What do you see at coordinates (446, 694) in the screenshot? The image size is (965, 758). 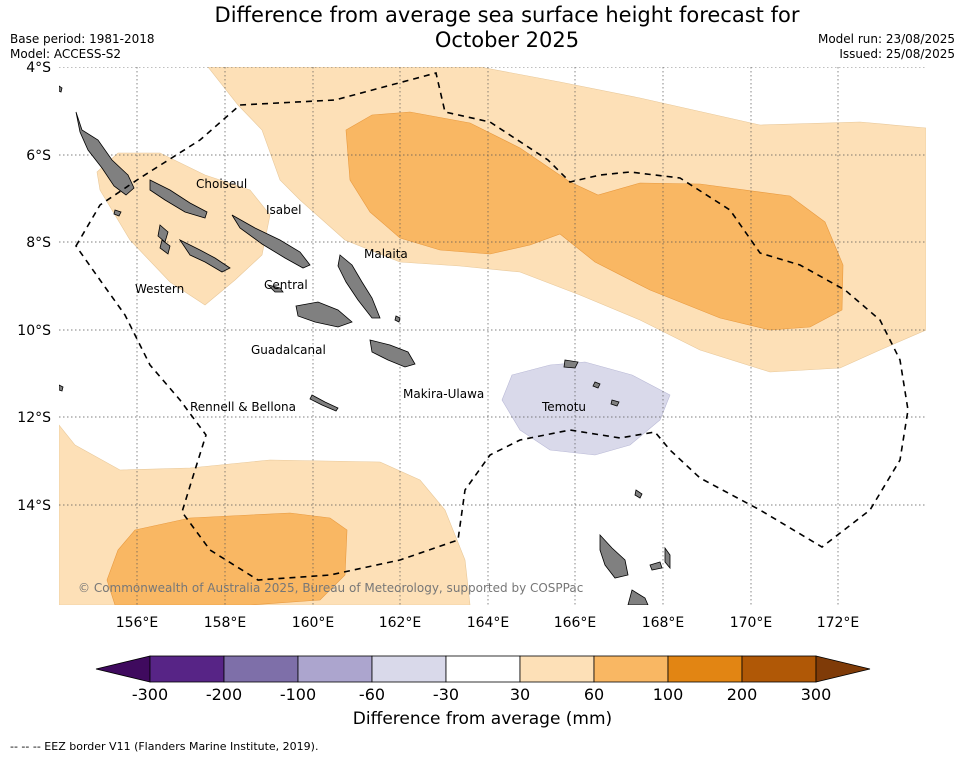 I see `cbar-tick-5: -30` at bounding box center [446, 694].